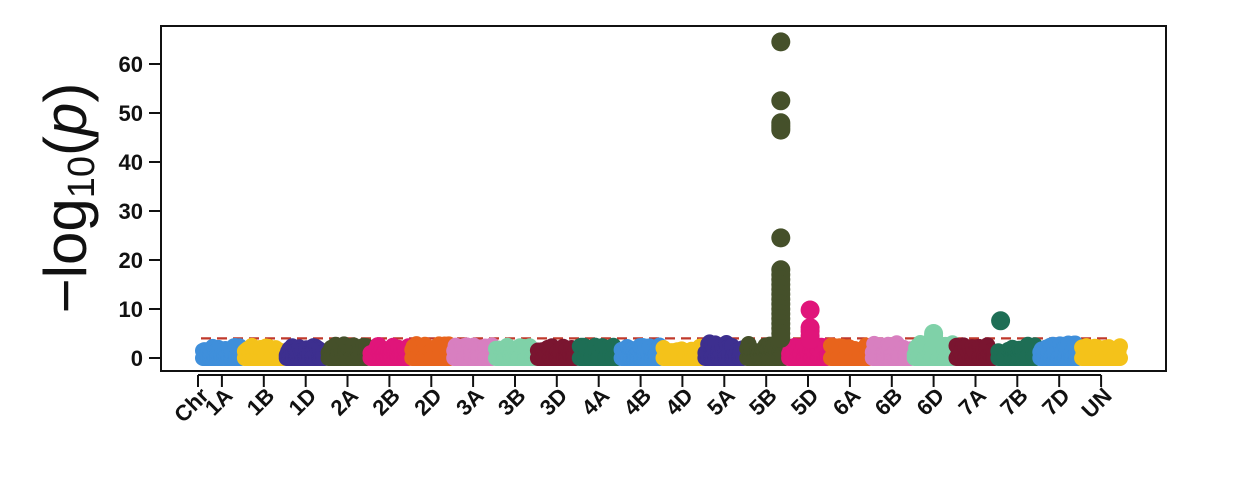 The height and width of the screenshot is (493, 1250). Describe the element at coordinates (931, 402) in the screenshot. I see `x-tick-label: 6D` at that location.